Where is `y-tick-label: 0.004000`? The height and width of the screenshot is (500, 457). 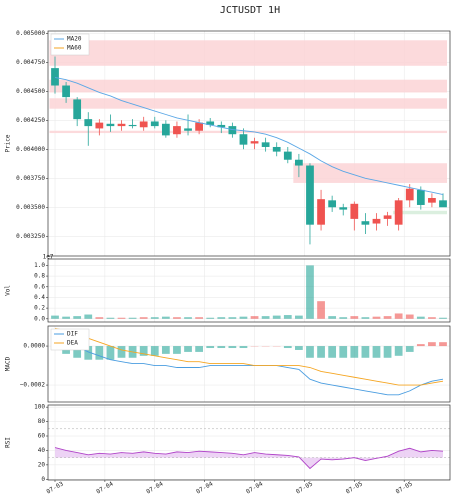 y-tick-label: 0.004000 is located at coordinates (30, 149).